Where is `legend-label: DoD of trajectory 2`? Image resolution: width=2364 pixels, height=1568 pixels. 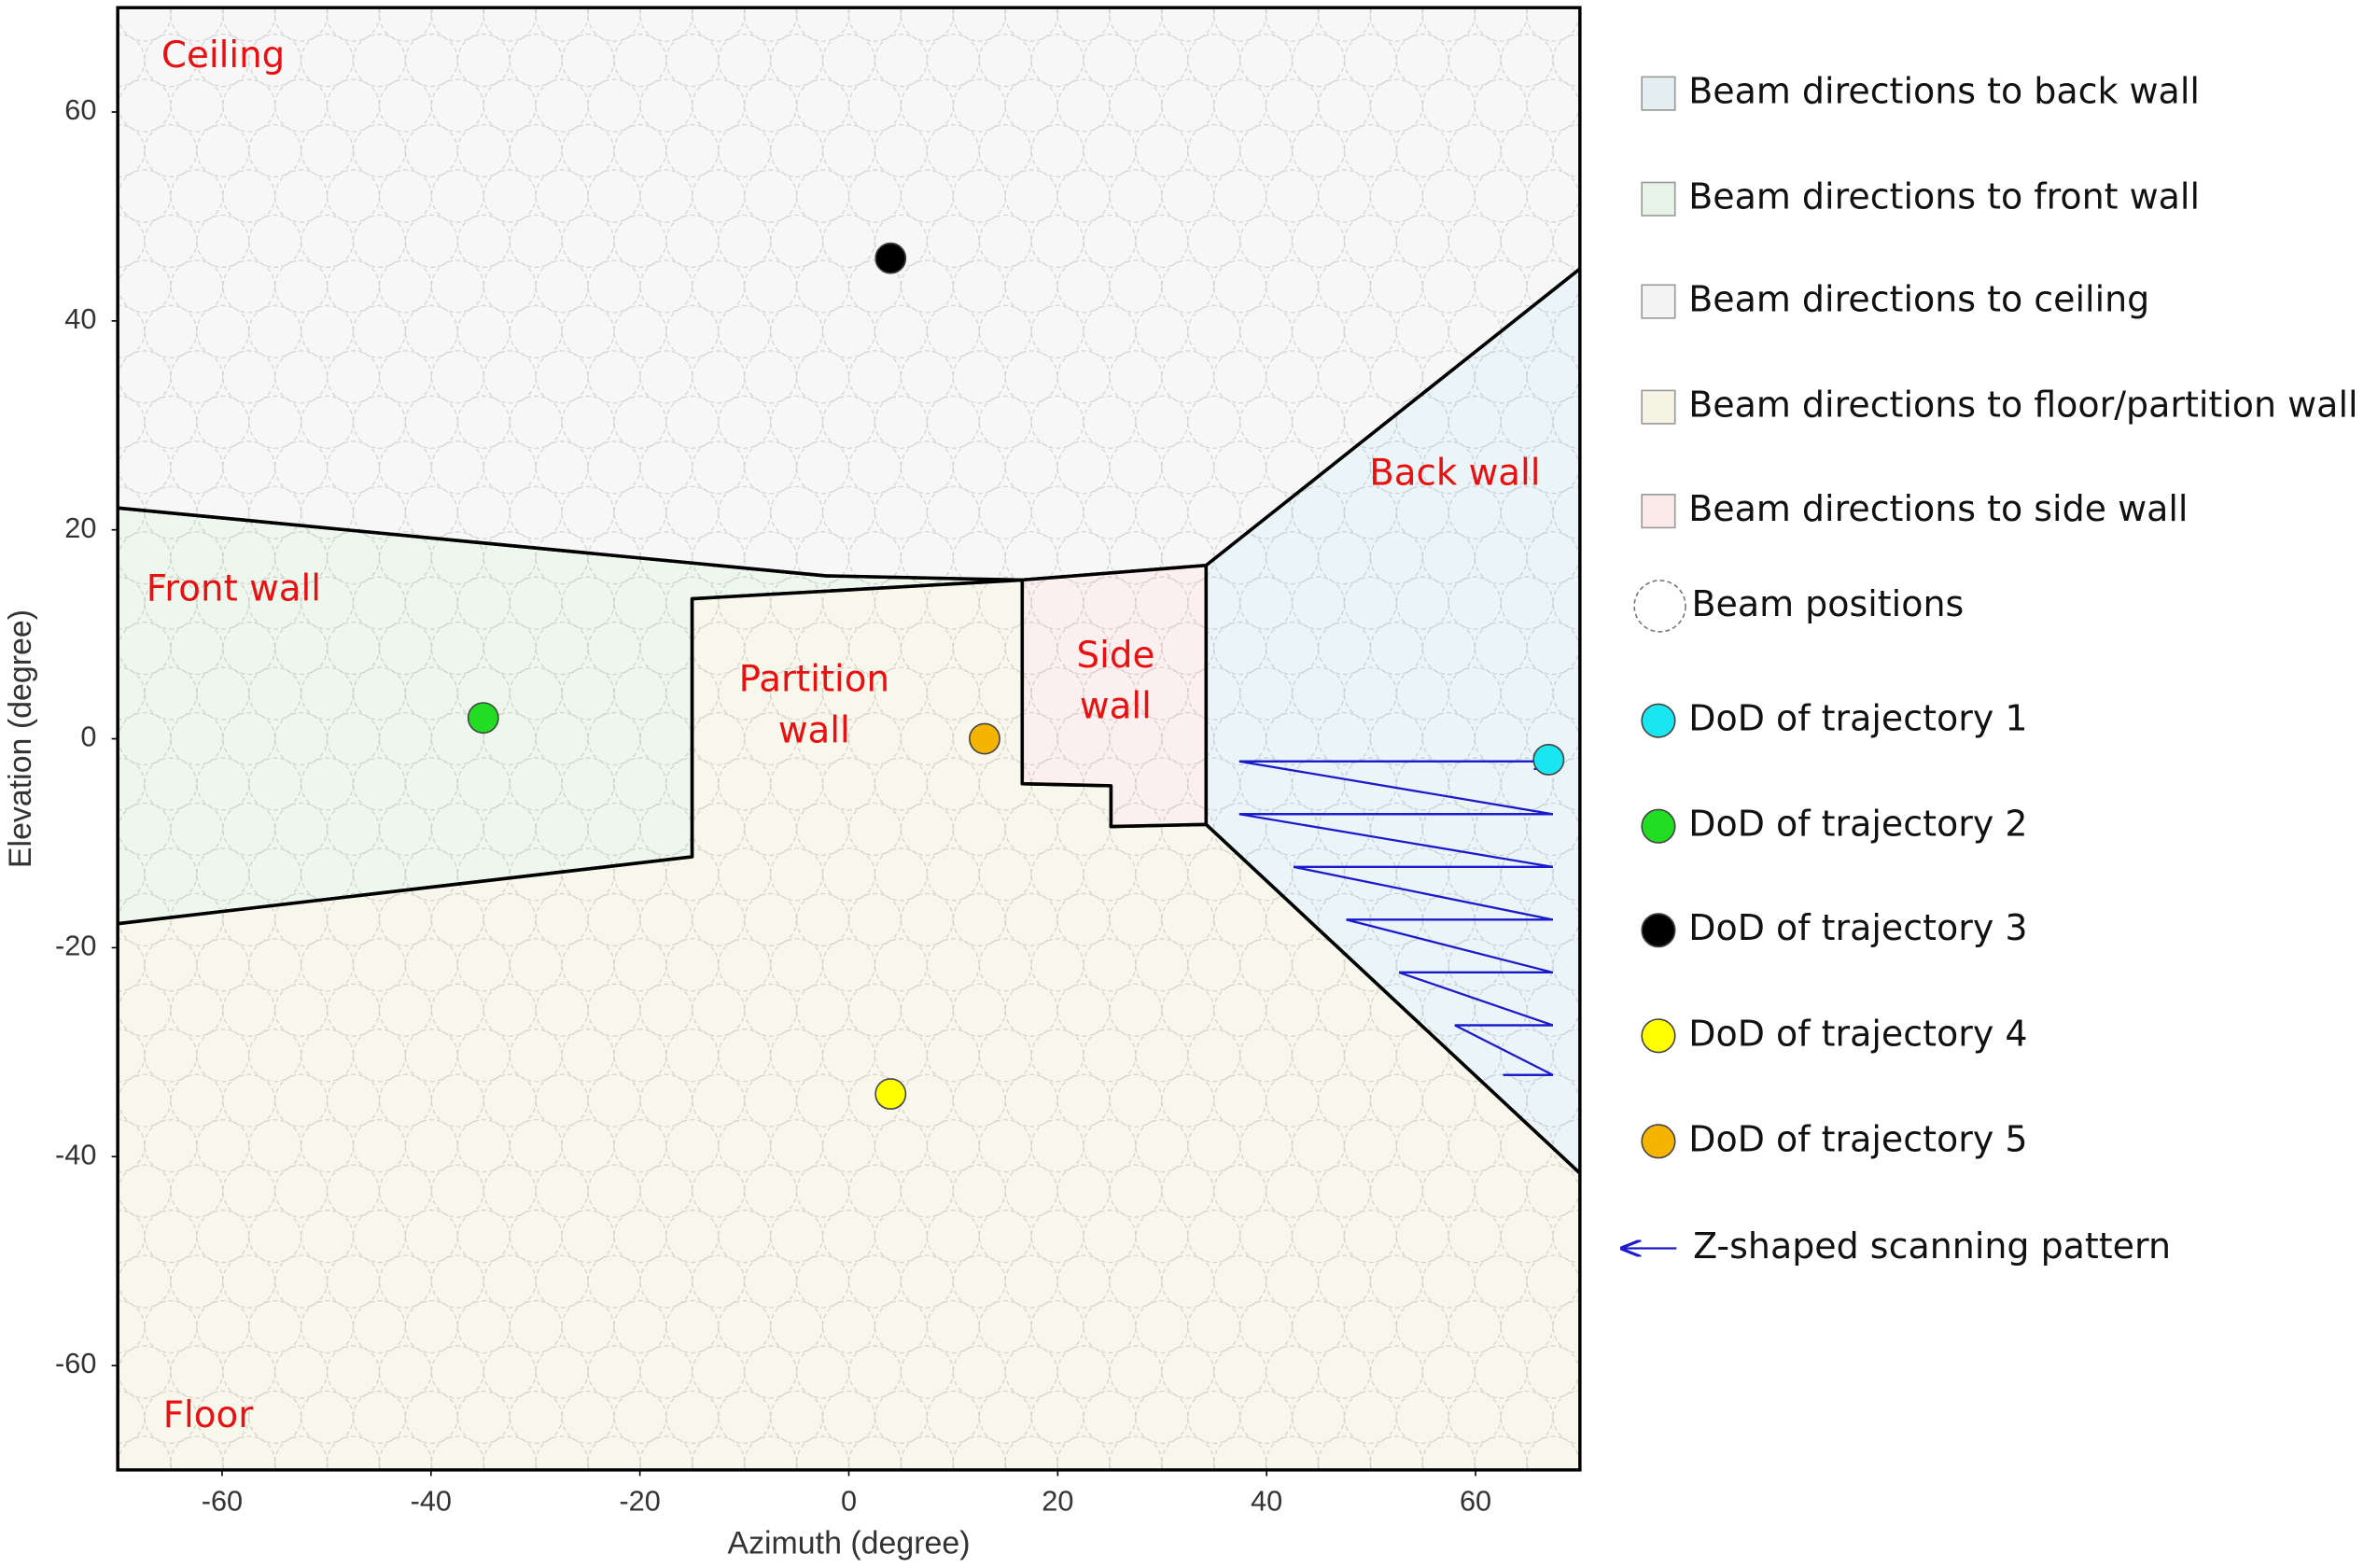
legend-label: DoD of trajectory 2 is located at coordinates (1857, 824).